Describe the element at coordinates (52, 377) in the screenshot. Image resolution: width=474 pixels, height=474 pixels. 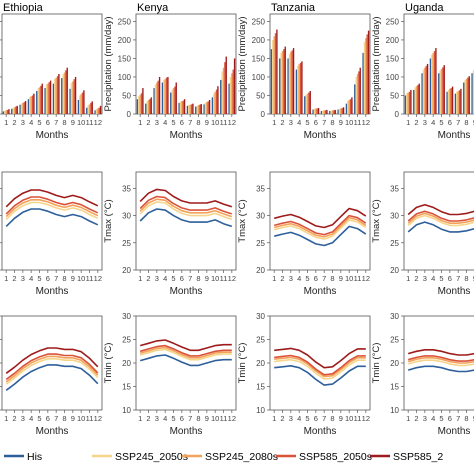
I see `line-His` at that location.